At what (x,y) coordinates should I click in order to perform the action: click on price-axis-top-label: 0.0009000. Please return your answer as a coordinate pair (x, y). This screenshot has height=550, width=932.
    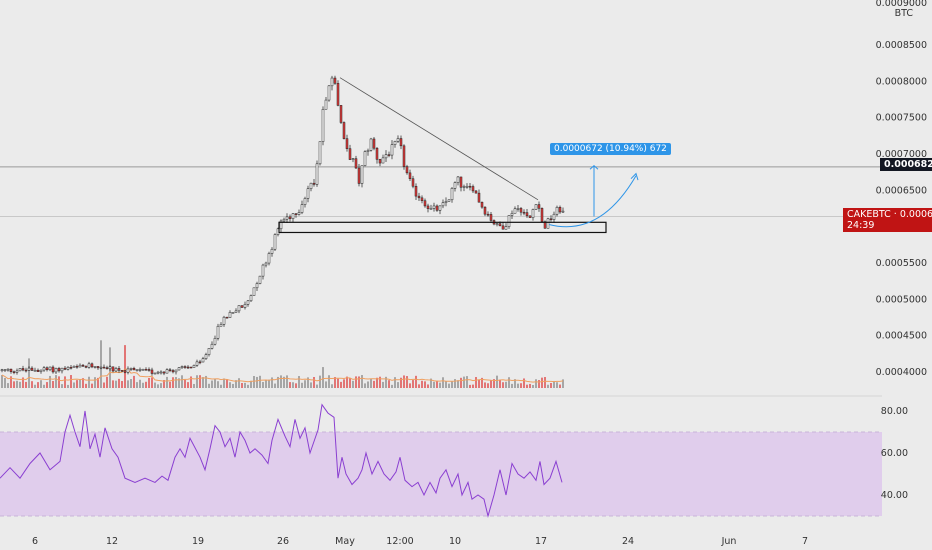
    Looking at the image, I should click on (901, 4).